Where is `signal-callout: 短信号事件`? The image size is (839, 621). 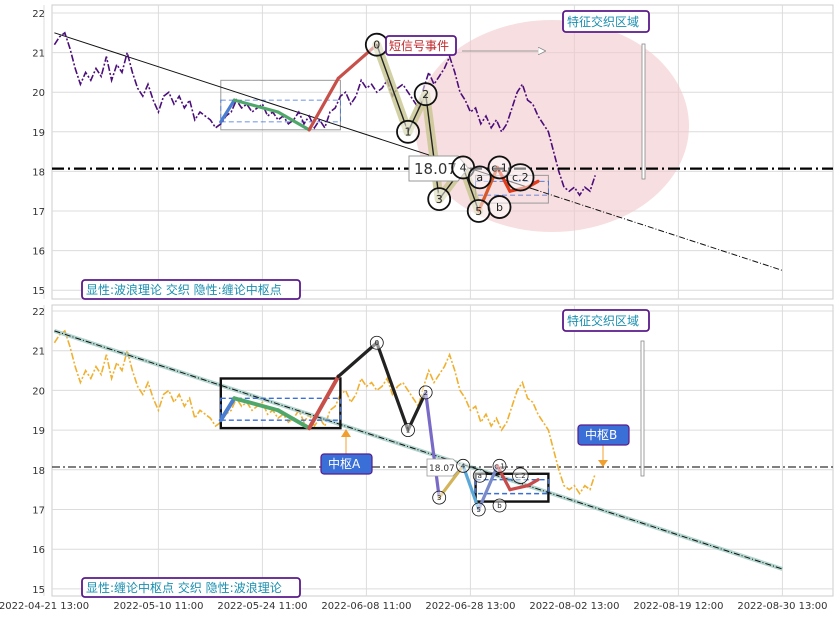 signal-callout: 短信号事件 is located at coordinates (421, 45).